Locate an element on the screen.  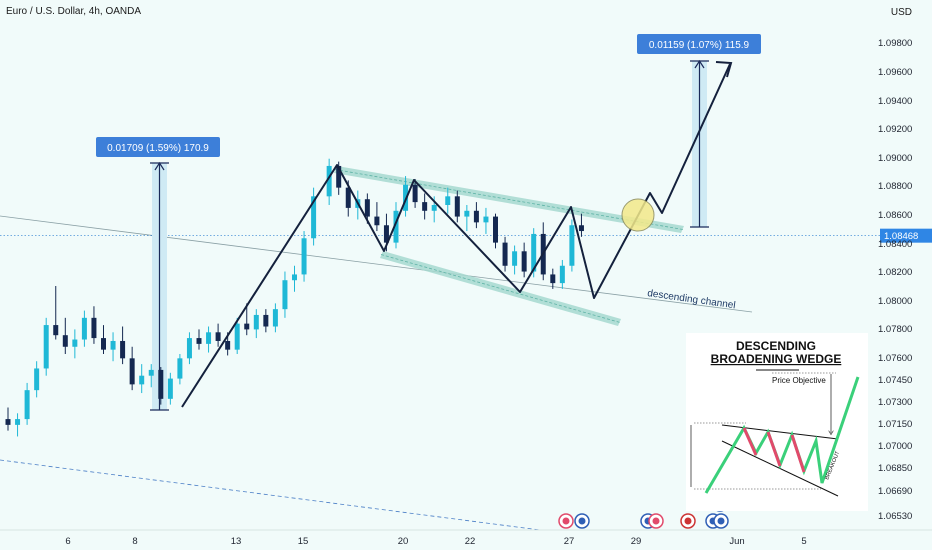
x-tick-label: 8 is located at coordinates (134, 541).